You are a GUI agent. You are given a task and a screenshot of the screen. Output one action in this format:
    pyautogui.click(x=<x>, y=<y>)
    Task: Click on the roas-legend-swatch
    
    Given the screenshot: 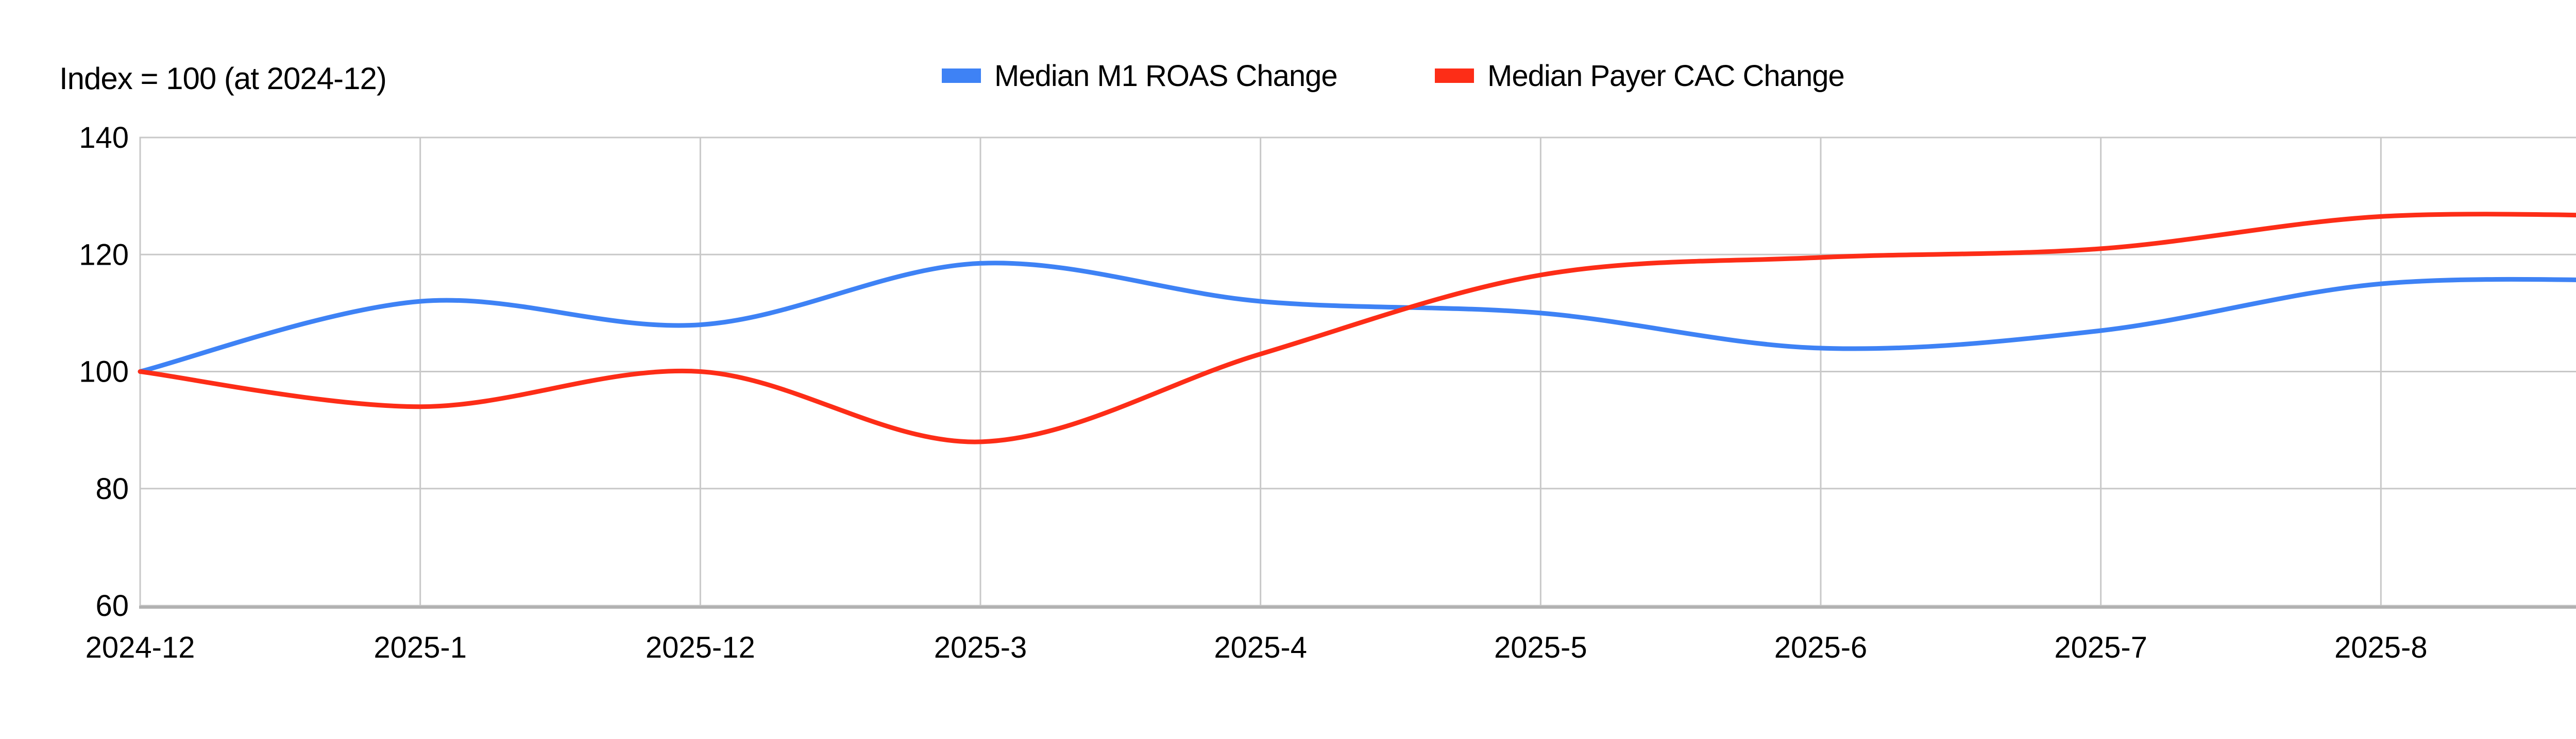 What is the action you would take?
    pyautogui.click(x=961, y=75)
    